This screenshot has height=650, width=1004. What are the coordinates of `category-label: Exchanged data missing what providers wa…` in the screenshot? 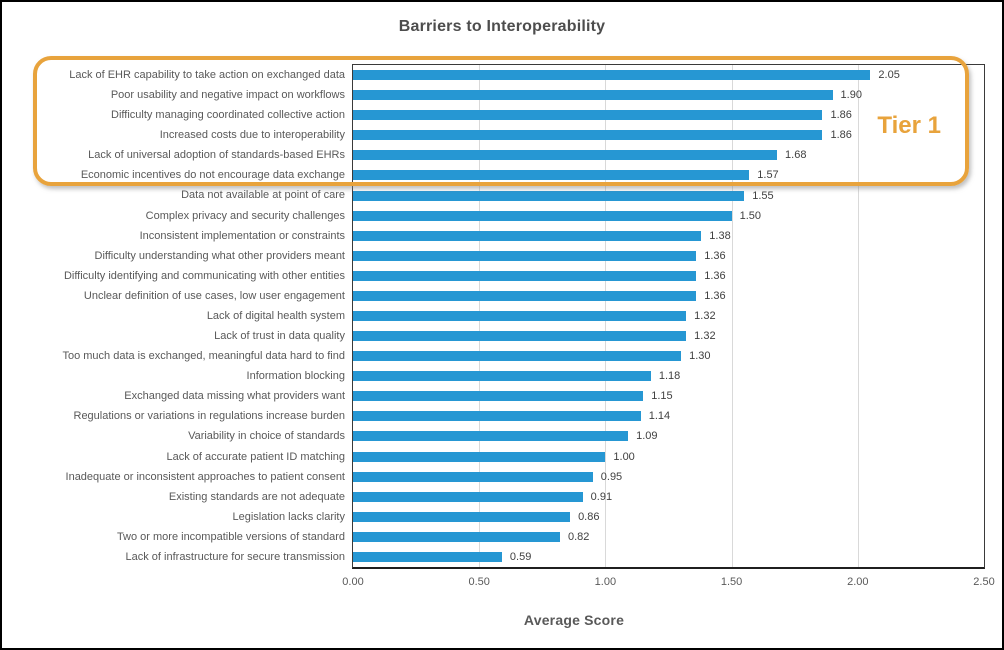 It's located at (234, 396).